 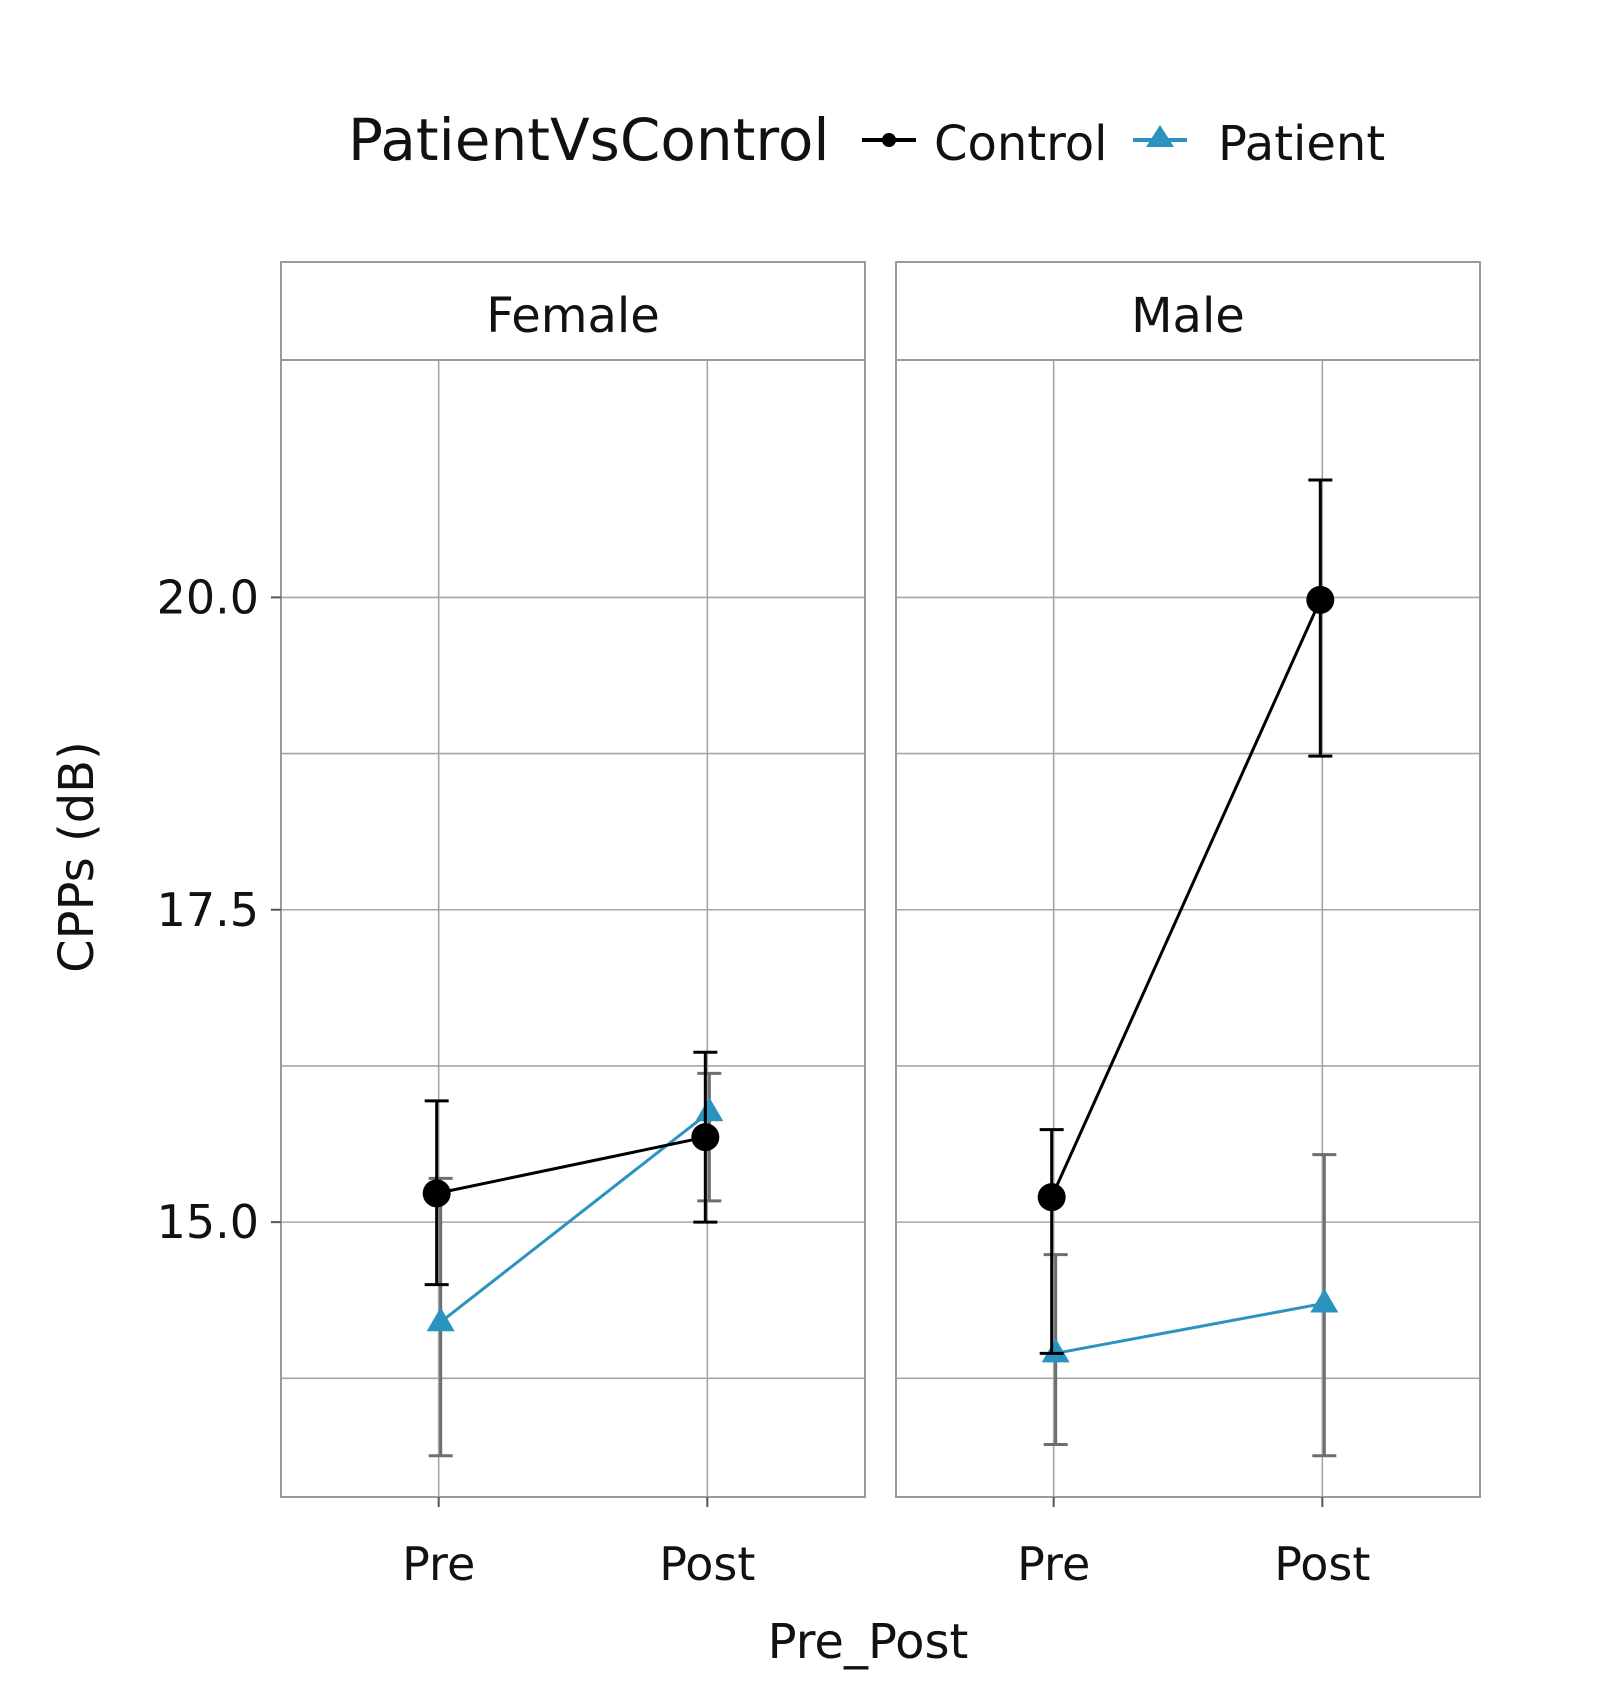 I want to click on series-line-male-patient, so click(x=1190, y=1328).